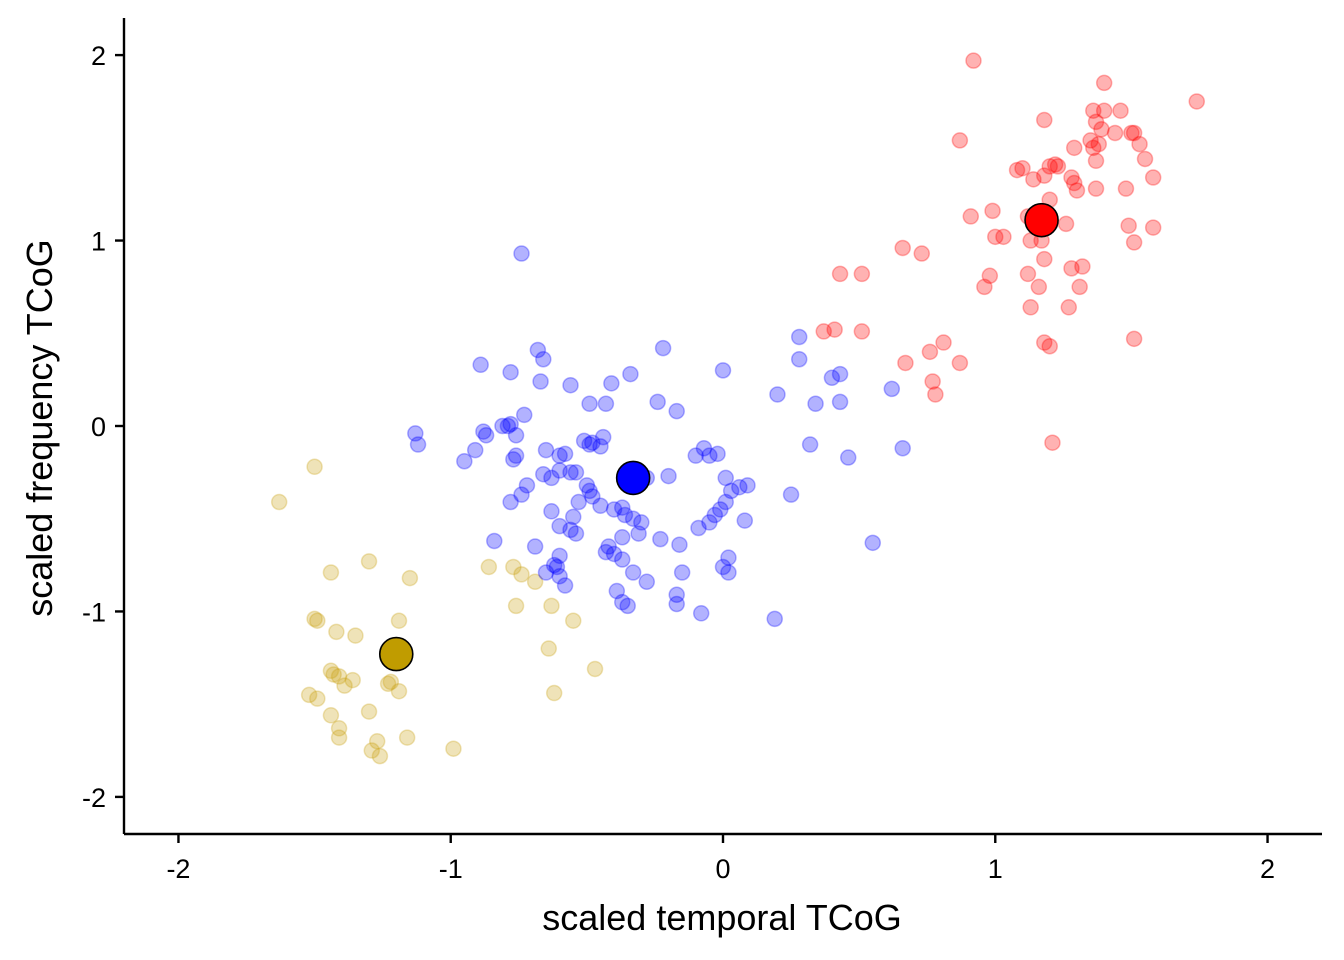 The height and width of the screenshot is (960, 1344). Describe the element at coordinates (995, 869) in the screenshot. I see `x-tick-label: 1` at that location.